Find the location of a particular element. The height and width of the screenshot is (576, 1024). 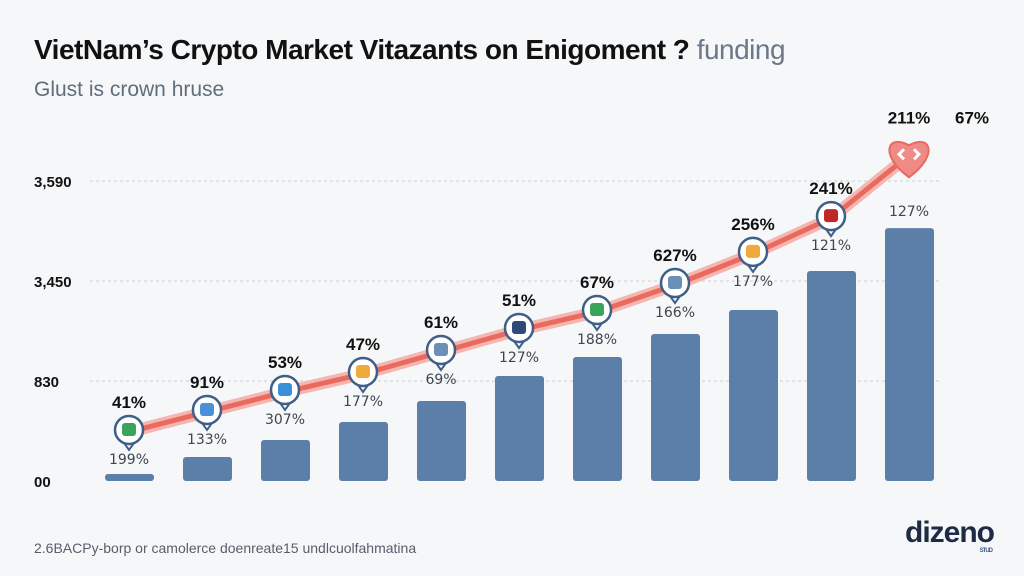

brand-logo: dizeno STUD is located at coordinates (950, 535).